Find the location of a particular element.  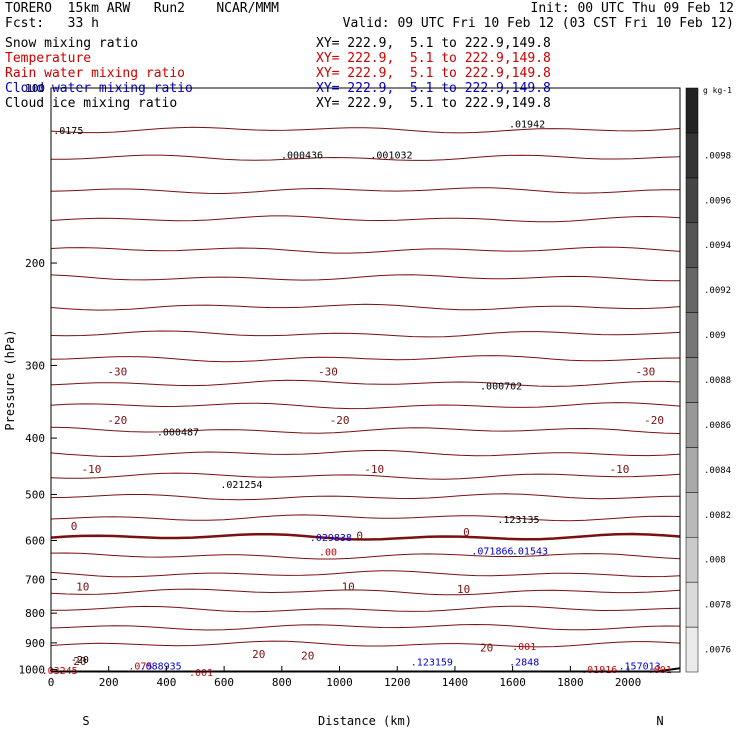

colorbar-tick-label: .0088 is located at coordinates (717, 381).